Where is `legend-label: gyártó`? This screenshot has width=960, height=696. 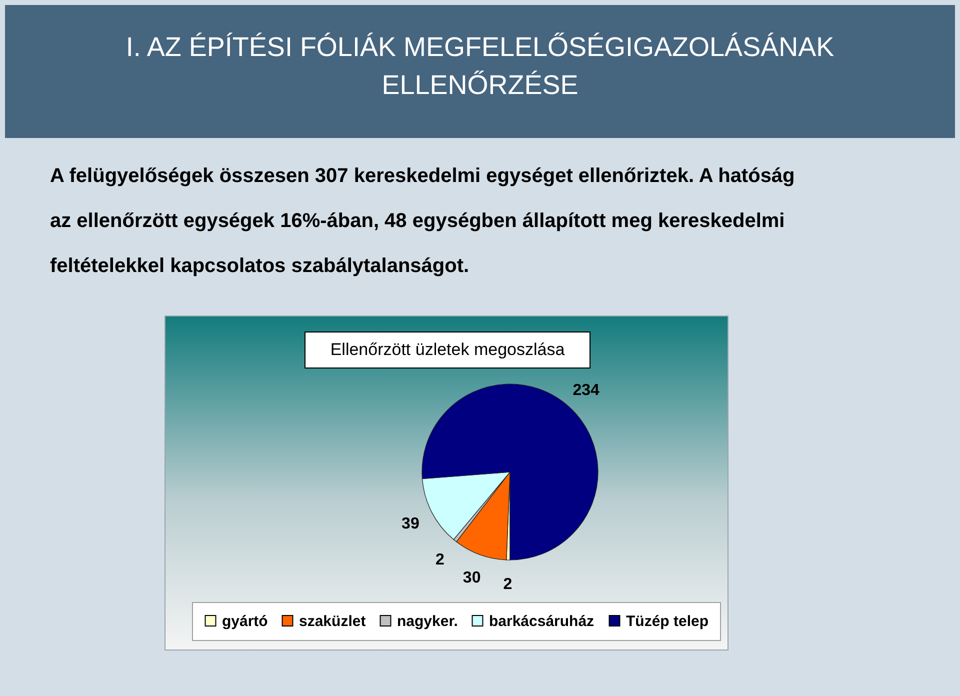 legend-label: gyártó is located at coordinates (245, 621).